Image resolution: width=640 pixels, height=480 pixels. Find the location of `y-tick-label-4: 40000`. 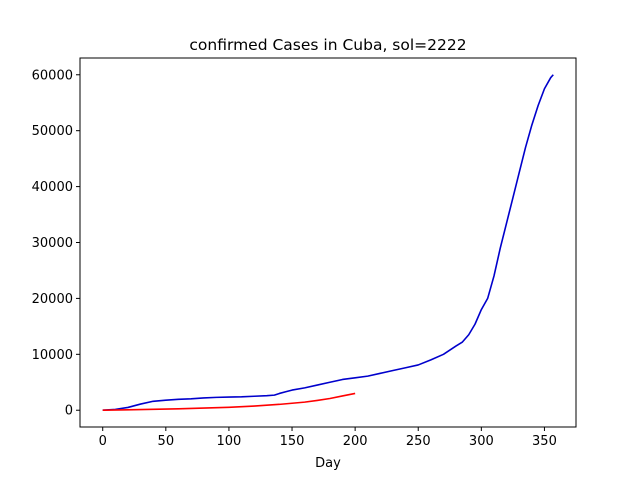

y-tick-label-4: 40000 is located at coordinates (52, 187).